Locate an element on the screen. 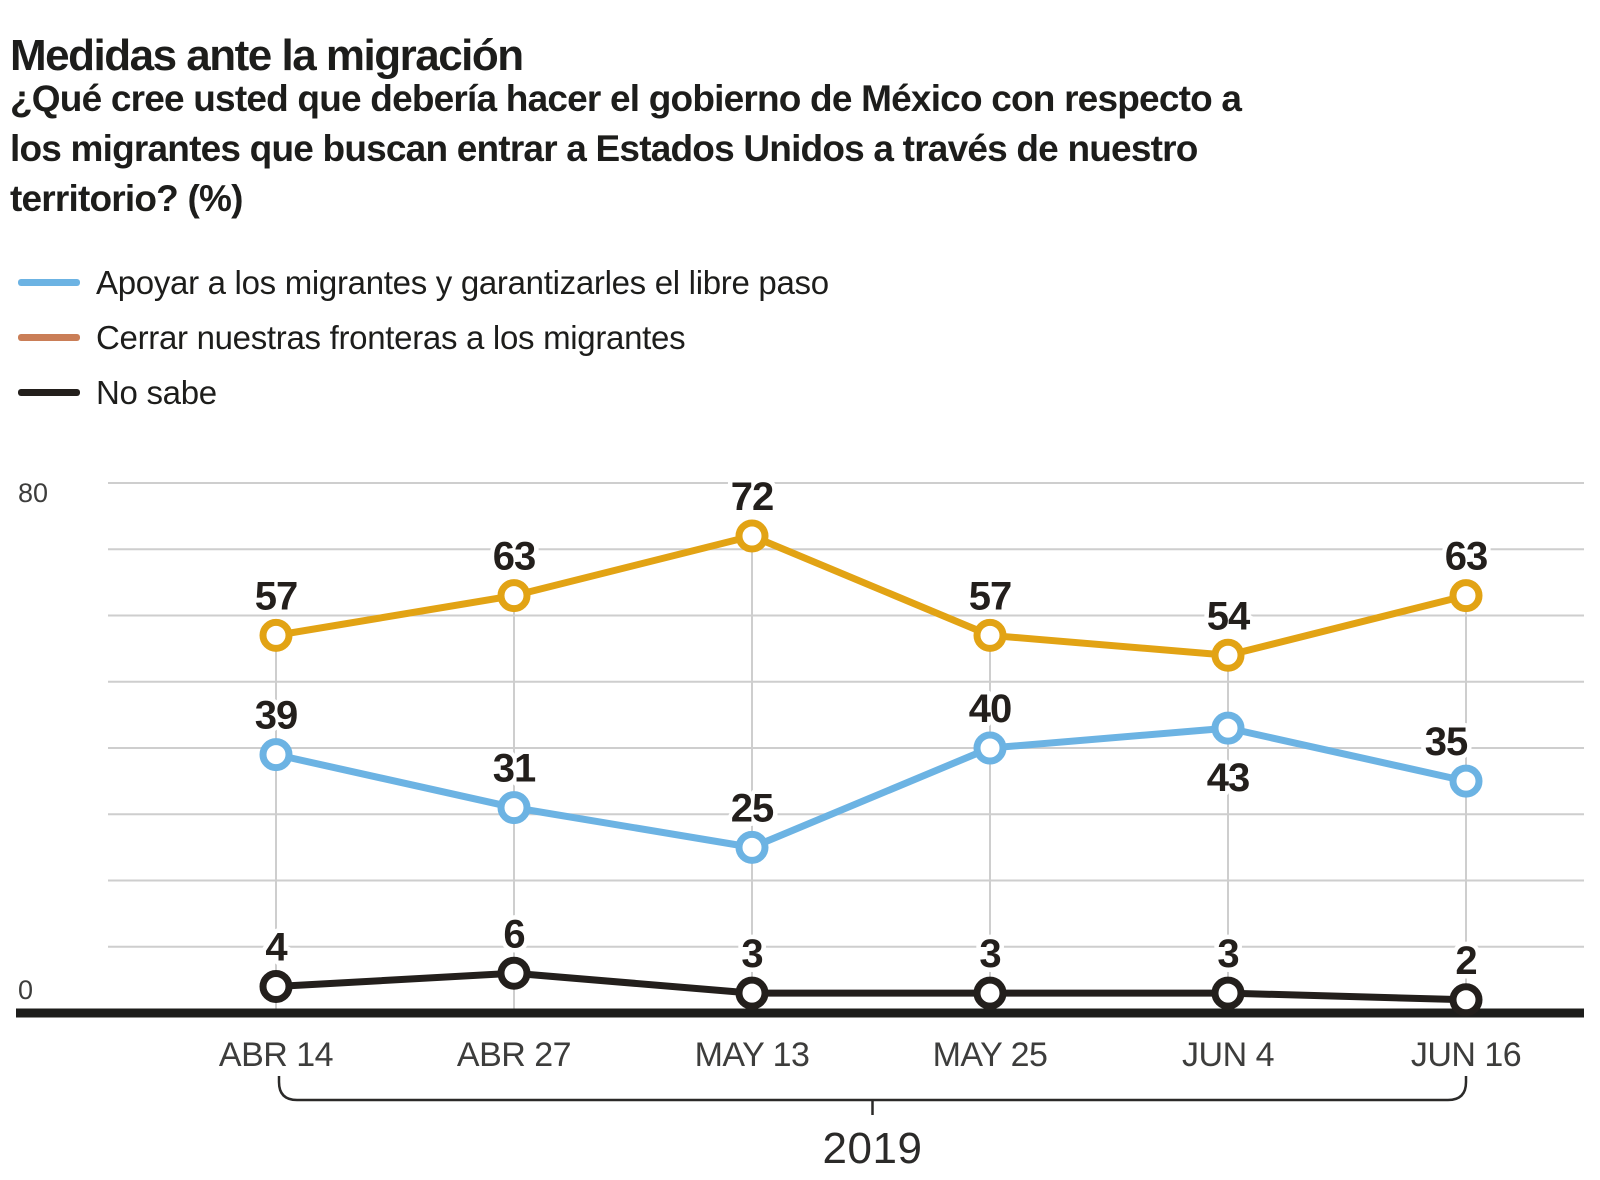 This screenshot has width=1600, height=1180. value-label: 31 is located at coordinates (514, 769).